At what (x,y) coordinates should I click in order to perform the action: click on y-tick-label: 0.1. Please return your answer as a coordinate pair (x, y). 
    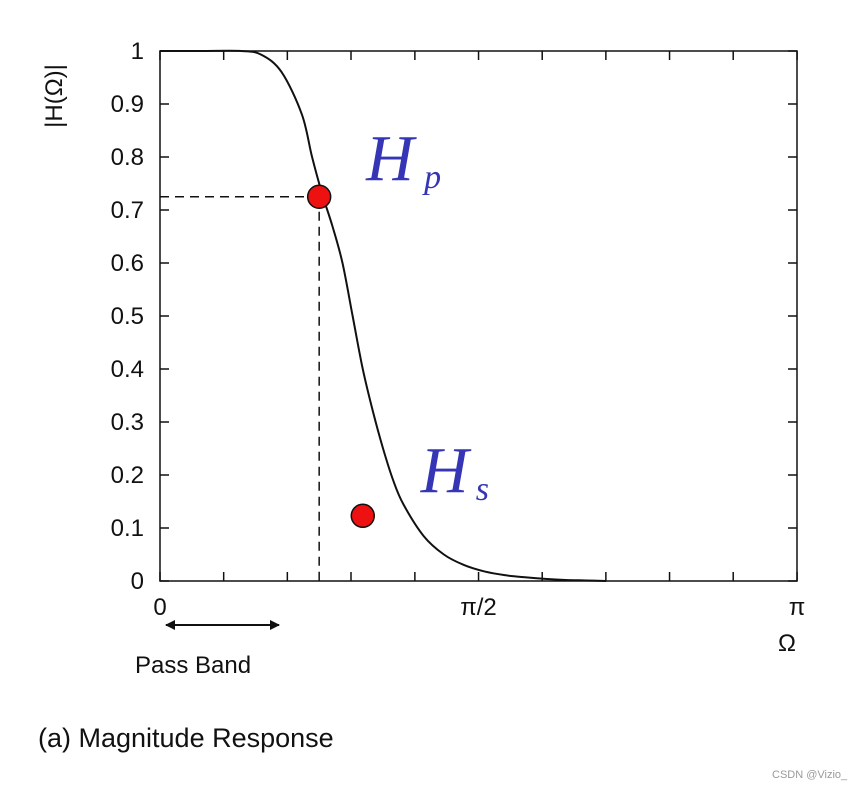
    Looking at the image, I should click on (127, 528).